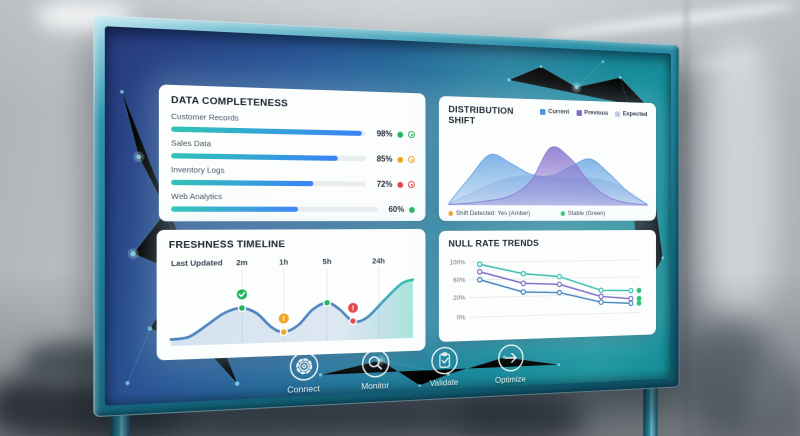 This screenshot has height=436, width=800. Describe the element at coordinates (384, 134) in the screenshot. I see `metric-value: 98%` at that location.